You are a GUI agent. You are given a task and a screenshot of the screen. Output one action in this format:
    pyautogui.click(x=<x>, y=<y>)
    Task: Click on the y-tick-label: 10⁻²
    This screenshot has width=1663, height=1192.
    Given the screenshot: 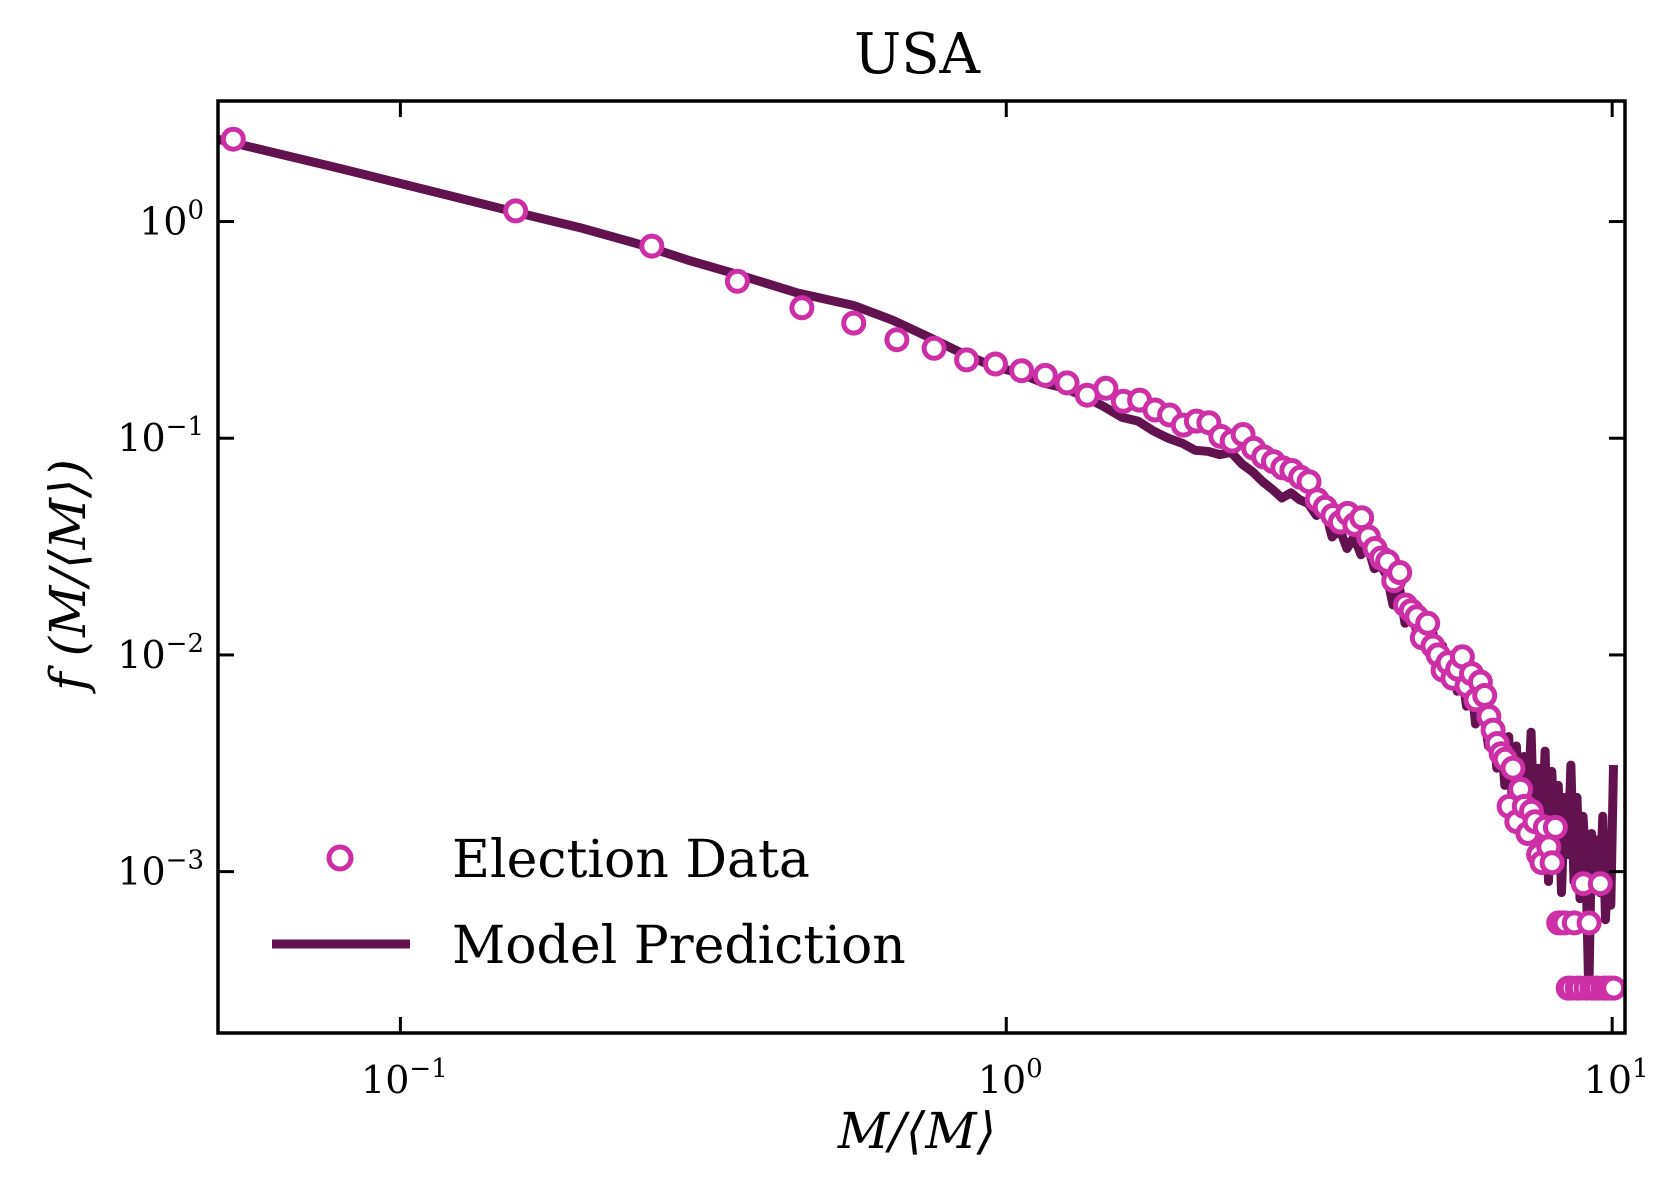 What is the action you would take?
    pyautogui.click(x=160, y=653)
    